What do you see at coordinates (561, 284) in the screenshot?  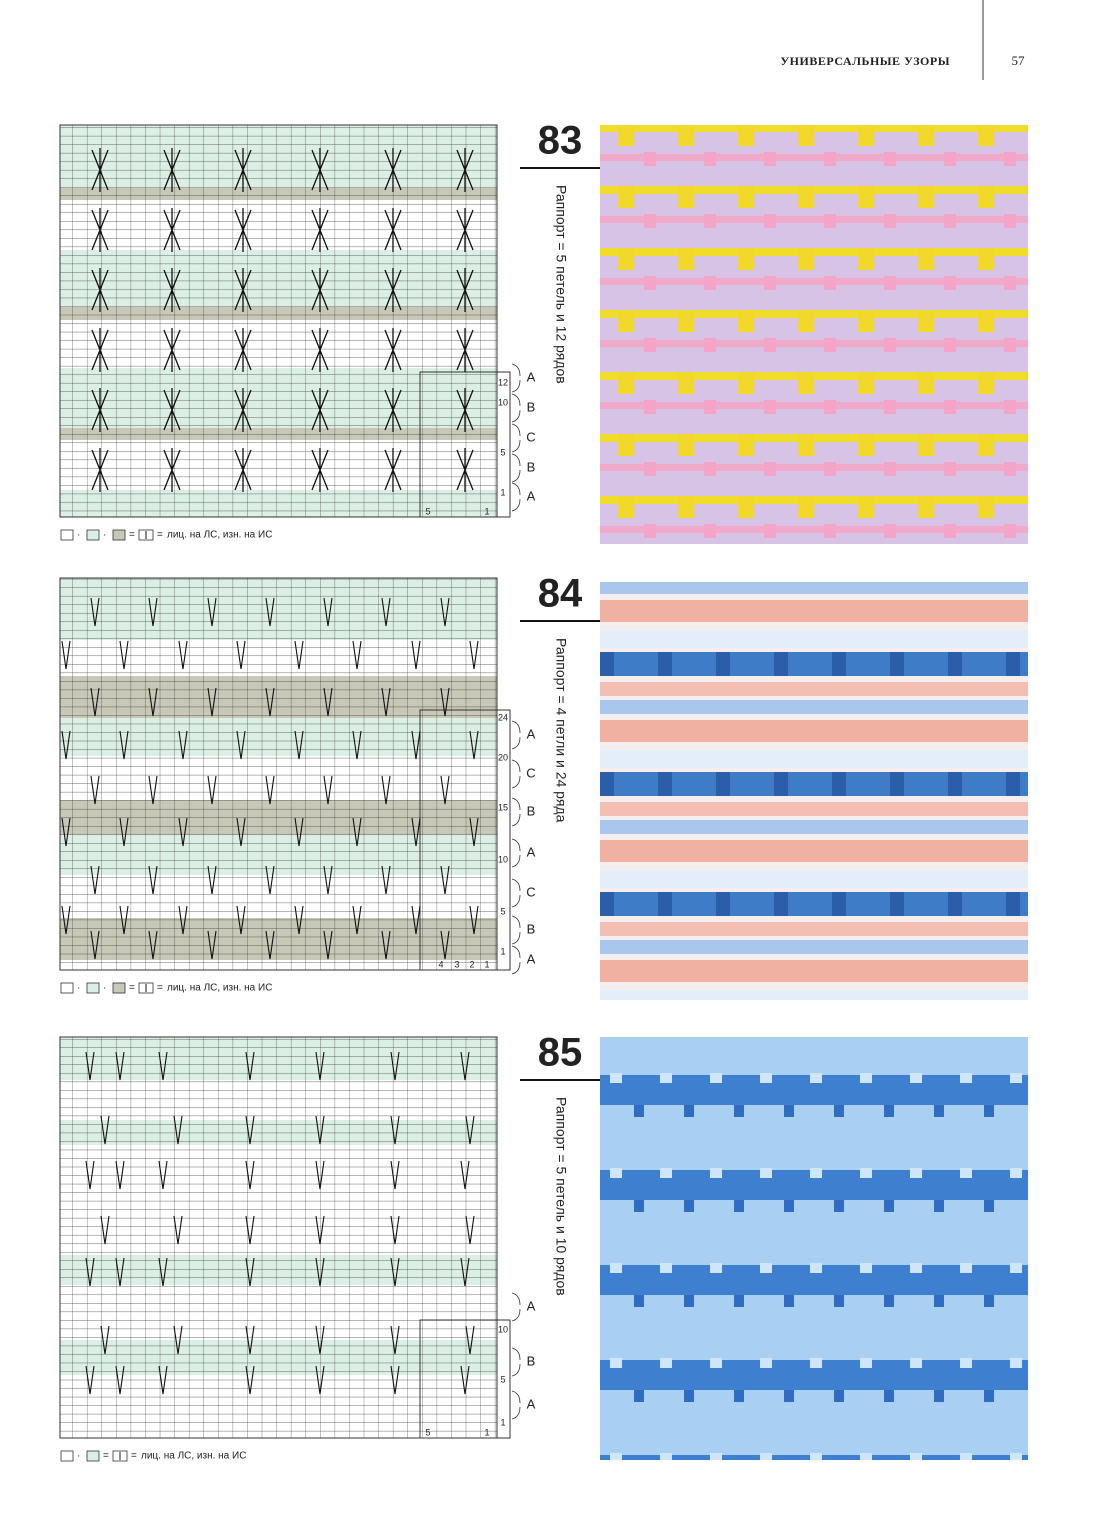 I see `rapport-text: Раппорт = 5 петель и 12 рядов` at bounding box center [561, 284].